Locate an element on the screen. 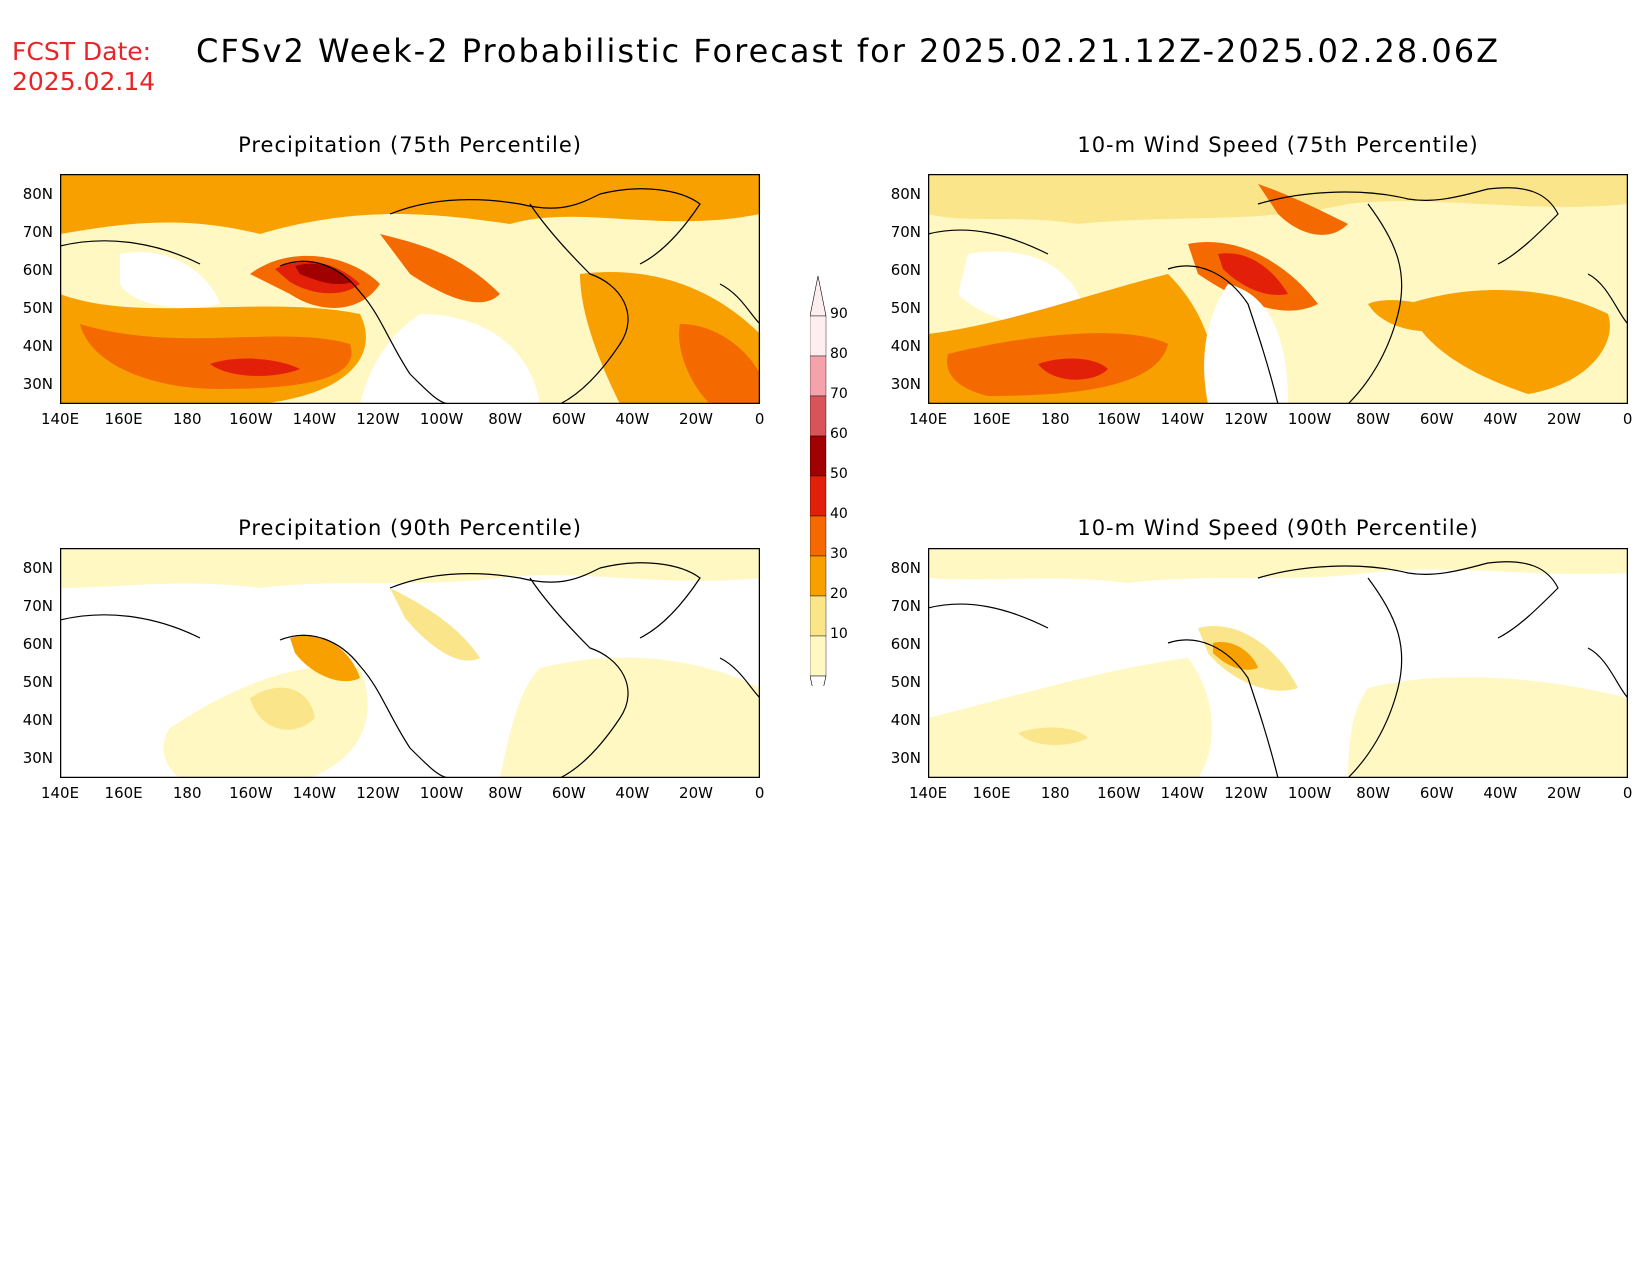 Image resolution: width=1650 pixels, height=1275 pixels. colorbar-arrow-top is located at coordinates (818, 296).